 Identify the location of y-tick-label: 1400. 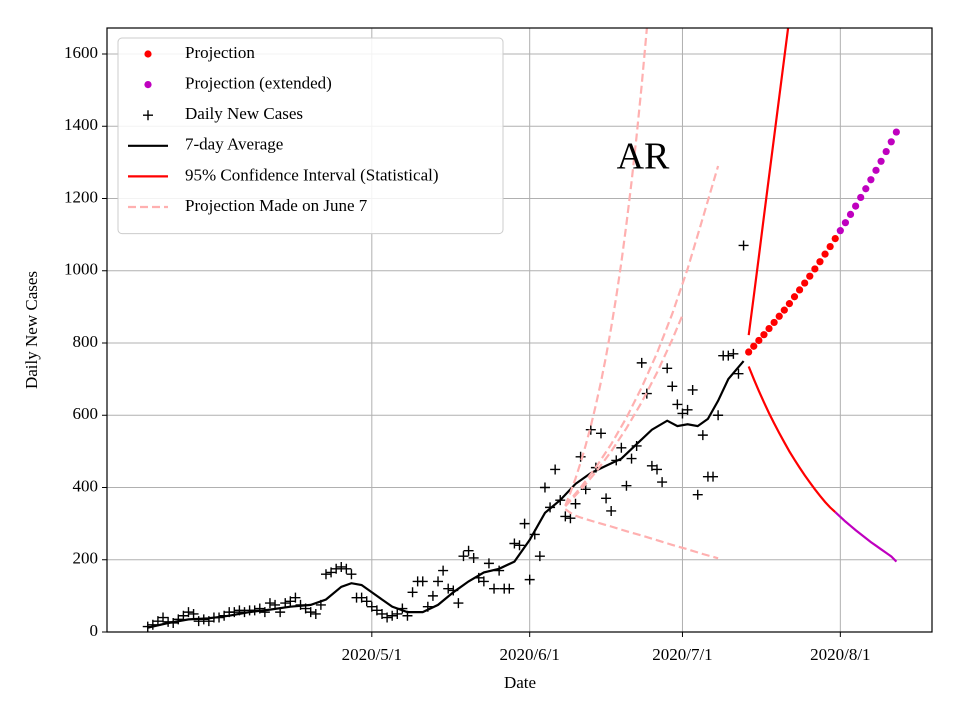
(81, 124).